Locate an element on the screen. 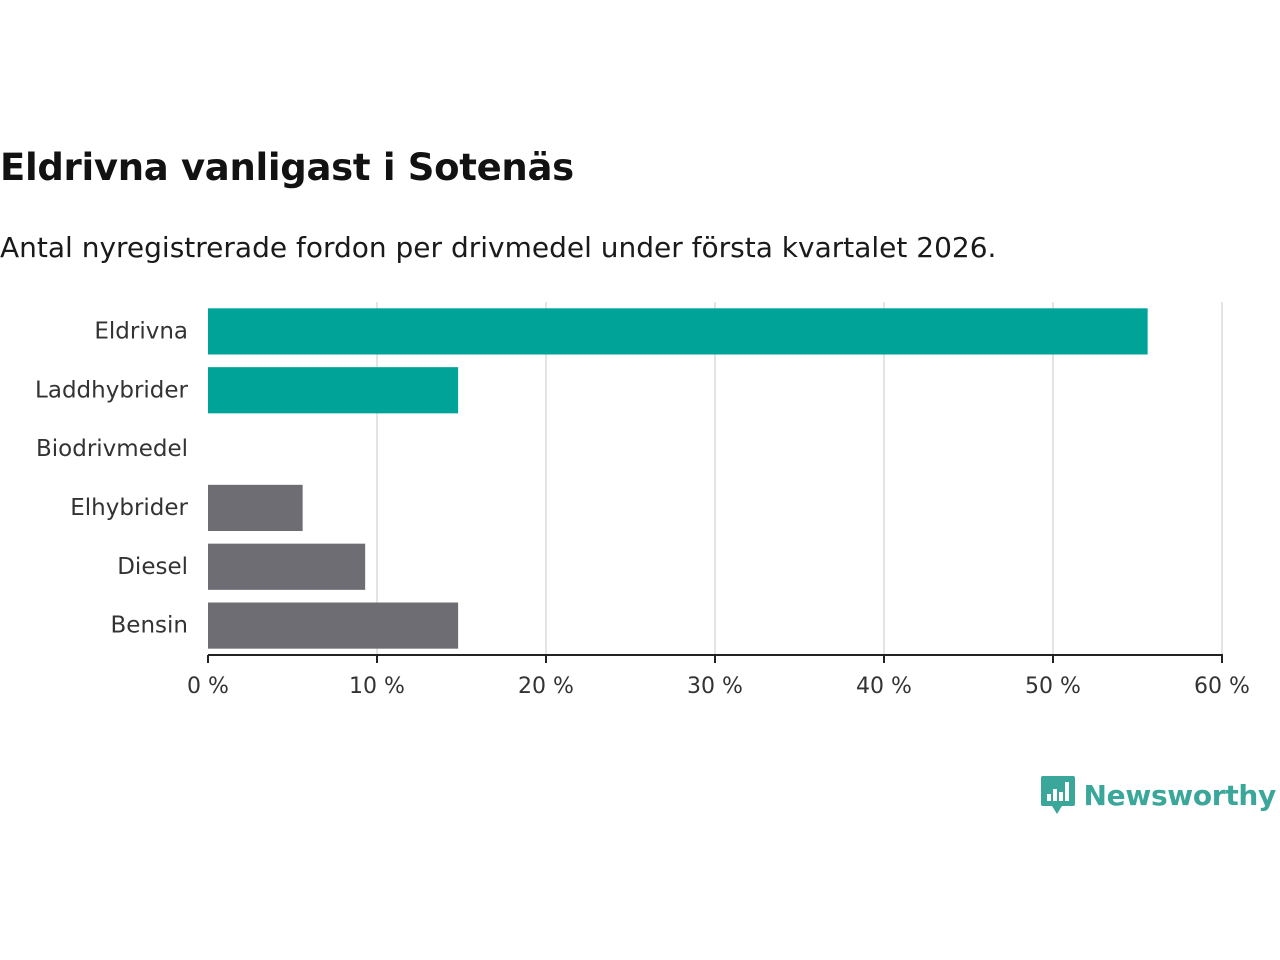 Image resolution: width=1280 pixels, height=960 pixels. newsworthy-logo: Newsworthy is located at coordinates (1158, 795).